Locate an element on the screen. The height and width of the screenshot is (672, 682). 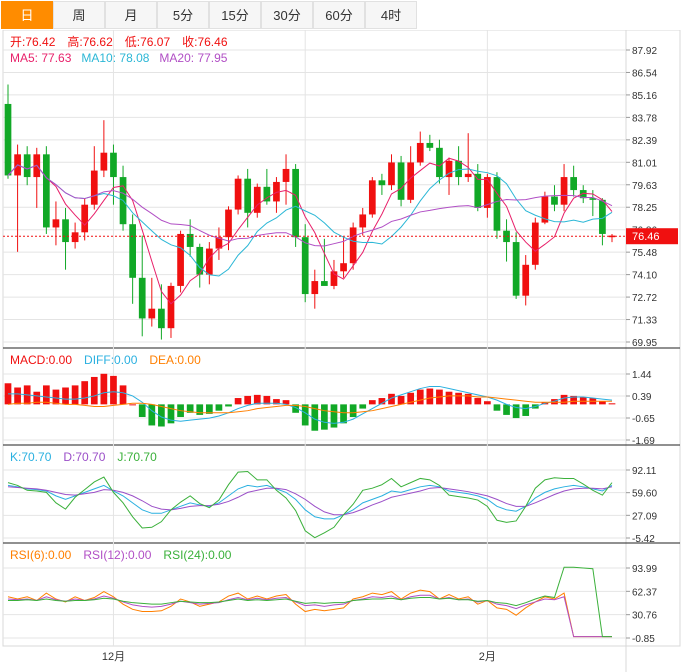
ohlc-legend-1: 高:76.62 is located at coordinates (90, 41).